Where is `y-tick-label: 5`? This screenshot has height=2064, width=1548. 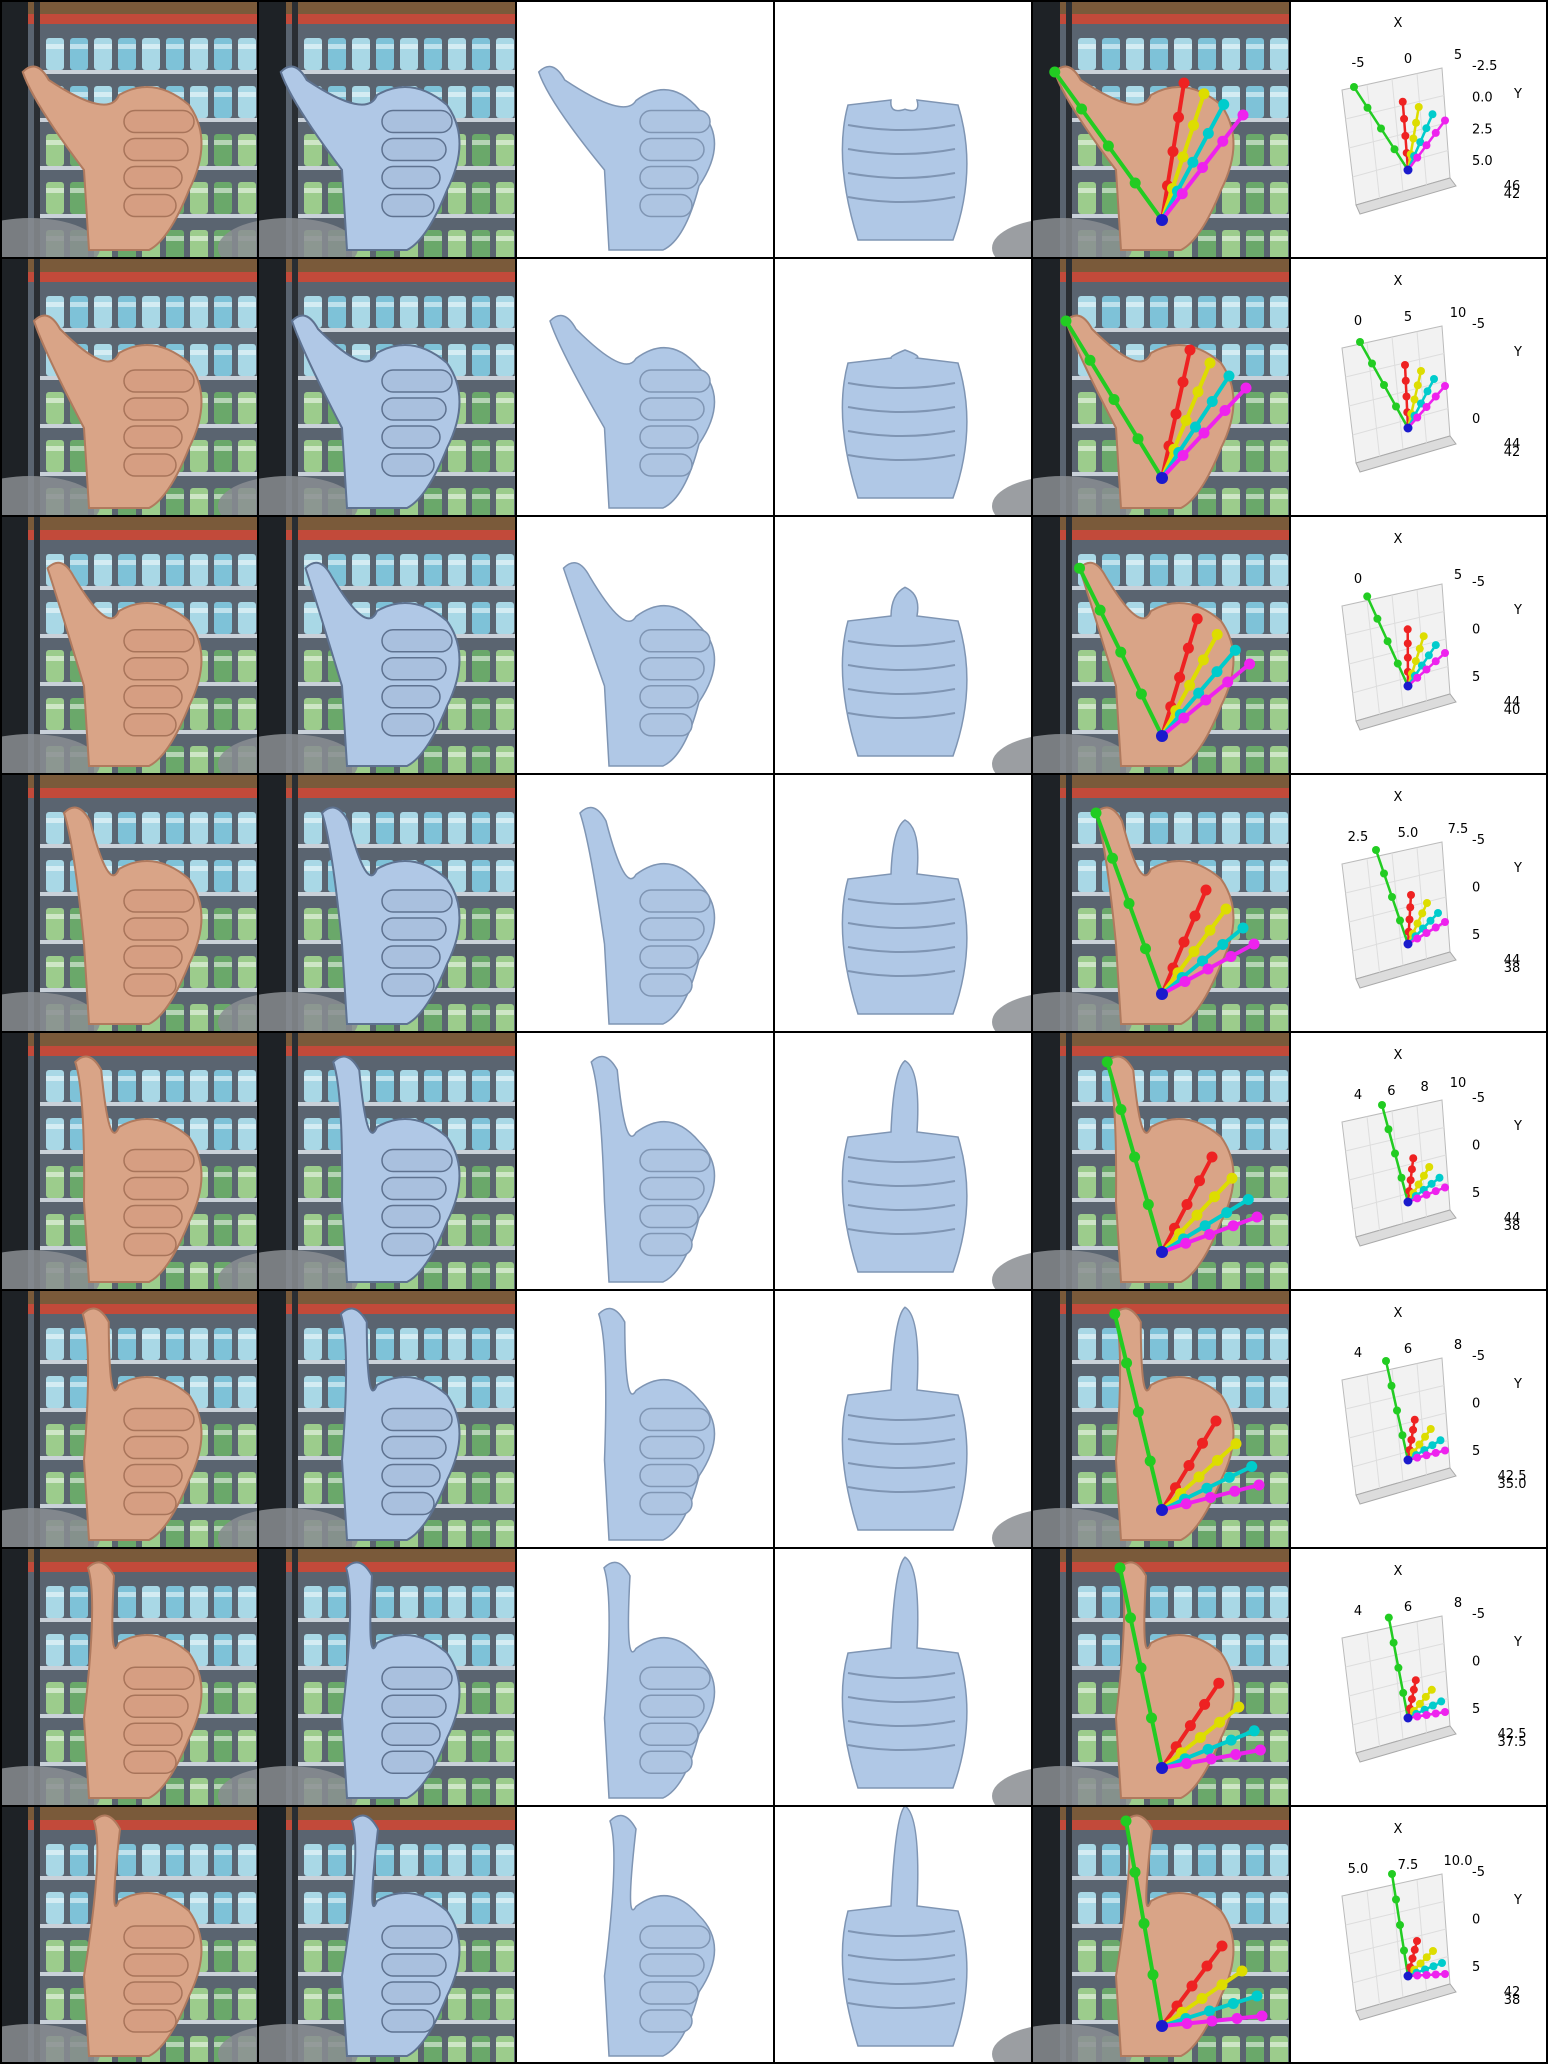 y-tick-label: 5 is located at coordinates (1476, 1709).